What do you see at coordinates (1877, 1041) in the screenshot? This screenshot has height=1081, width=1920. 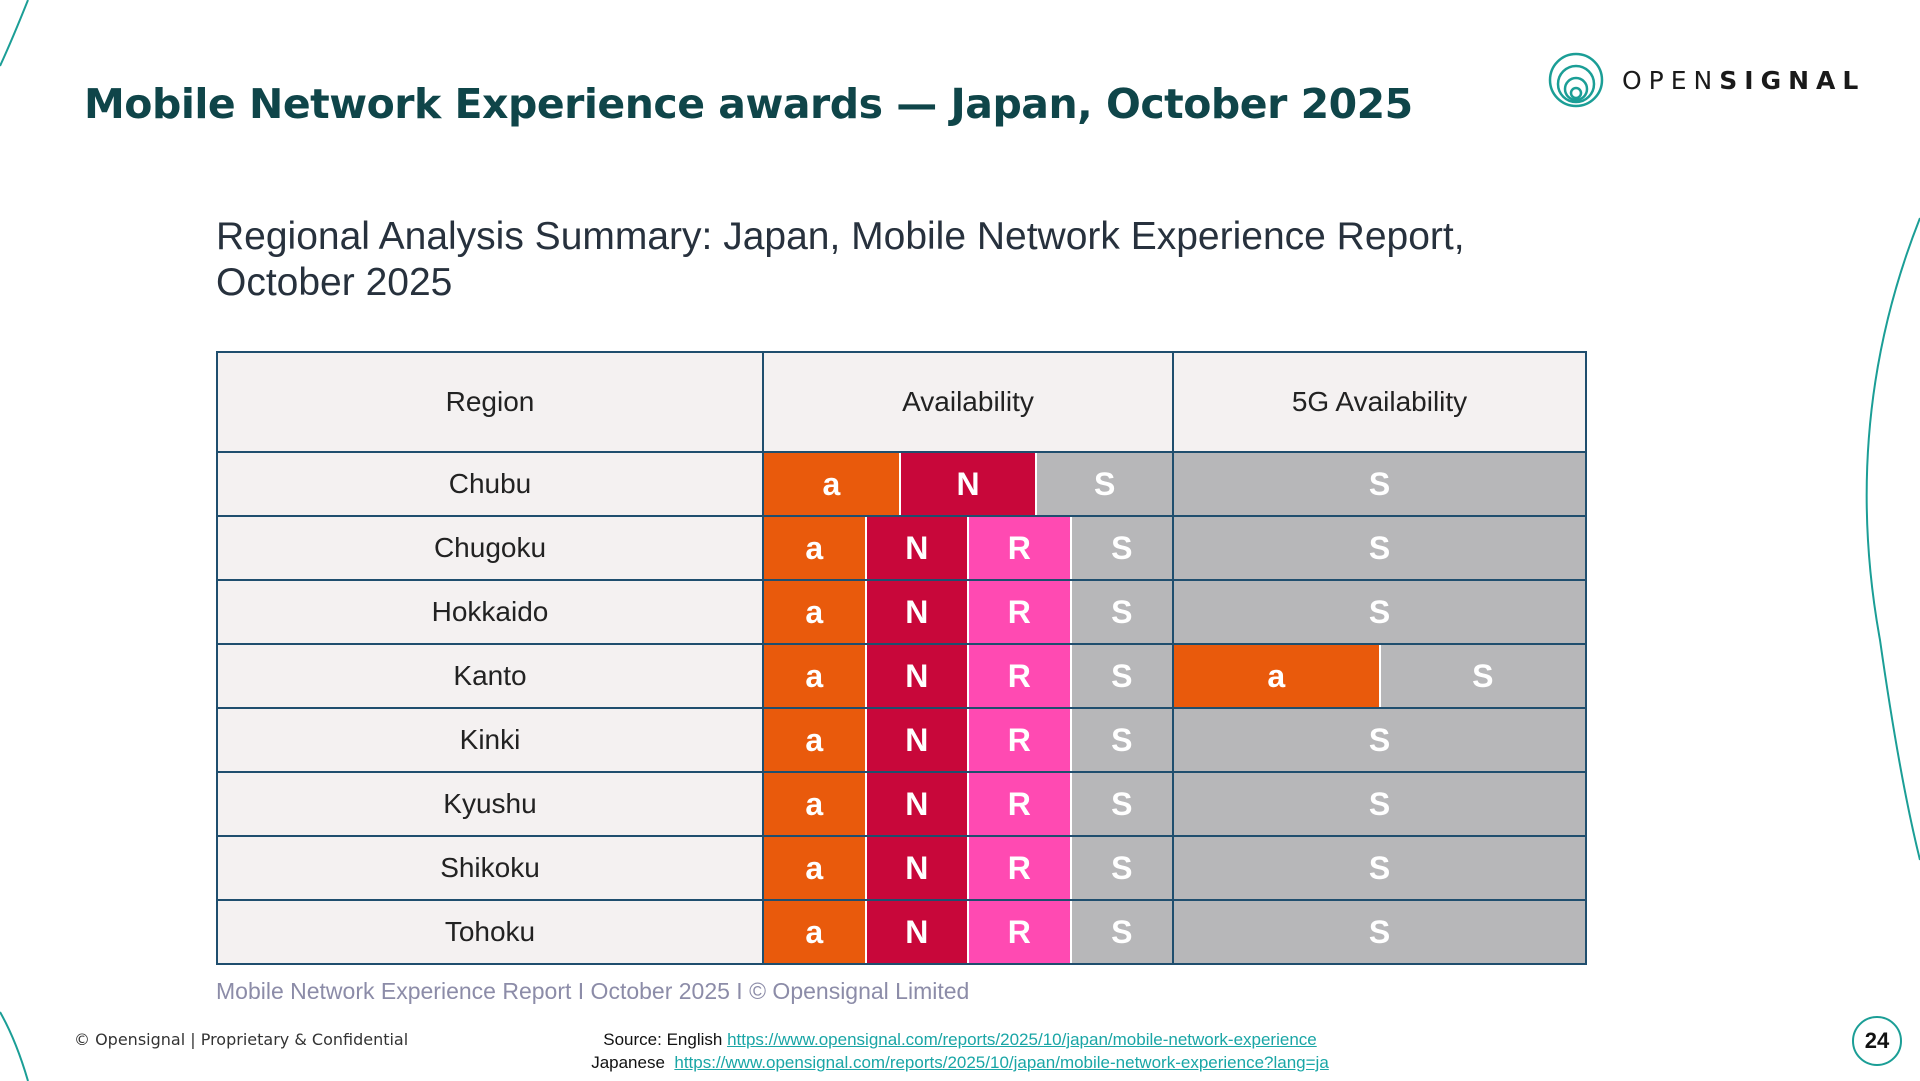 I see `page-number: 24` at bounding box center [1877, 1041].